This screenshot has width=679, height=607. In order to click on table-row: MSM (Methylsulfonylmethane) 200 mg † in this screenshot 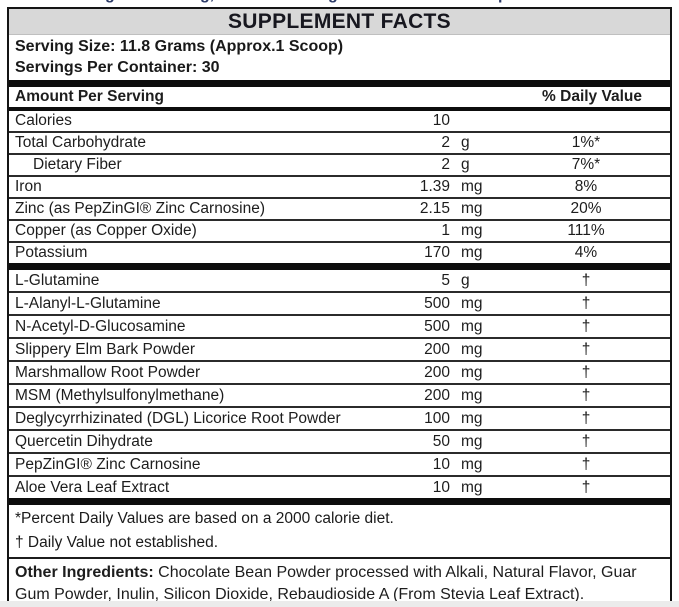, I will do `click(339, 394)`.